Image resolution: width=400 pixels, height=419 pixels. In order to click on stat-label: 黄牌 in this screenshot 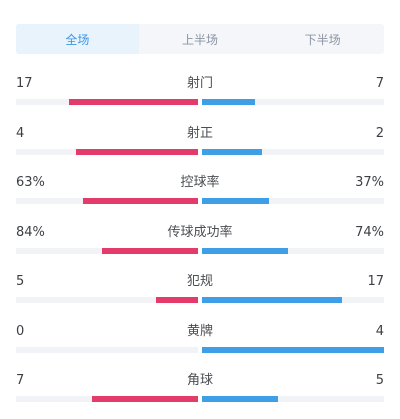, I will do `click(199, 331)`.